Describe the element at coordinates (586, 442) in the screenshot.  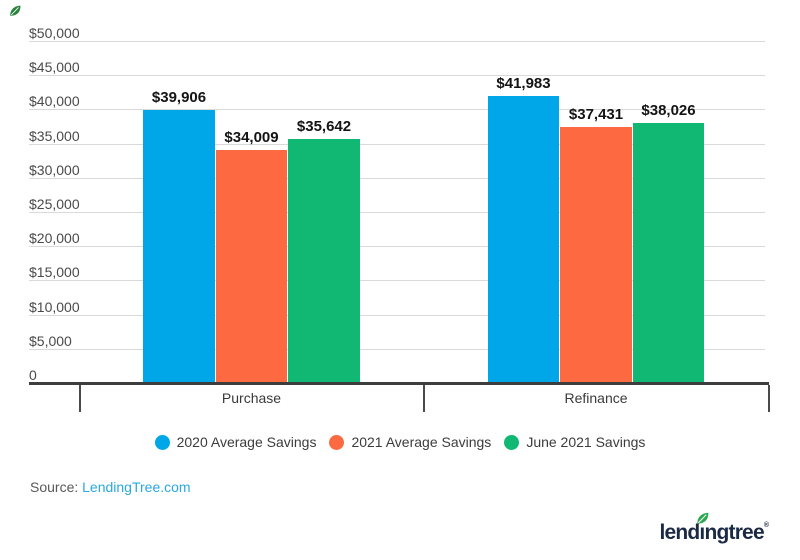
I see `legend-label: June 2021 Savings` at that location.